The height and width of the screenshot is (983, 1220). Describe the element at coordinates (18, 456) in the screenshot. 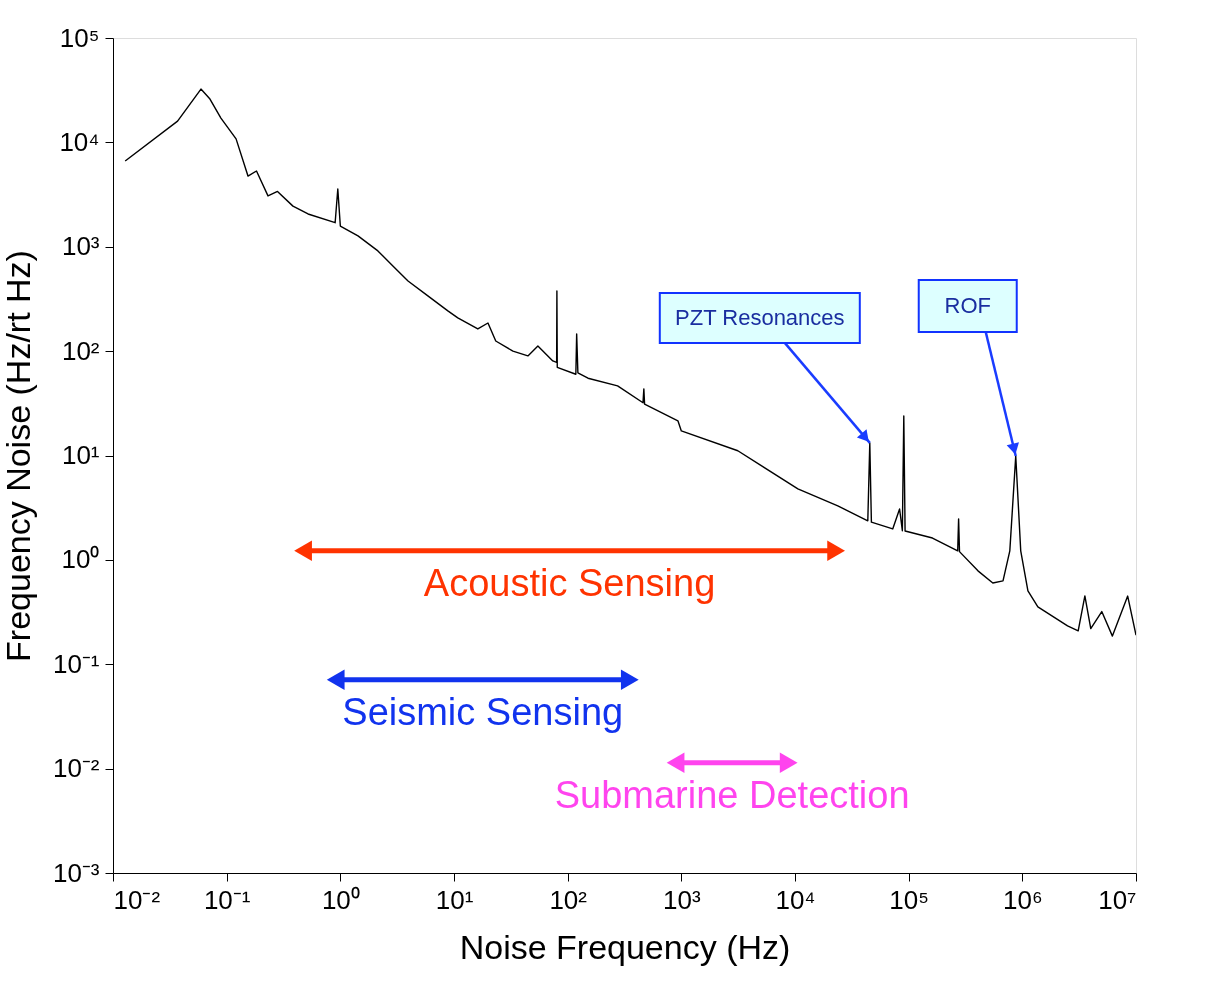

I see `y-axis-title: Frequency Noise (Hz/rt Hz)` at that location.